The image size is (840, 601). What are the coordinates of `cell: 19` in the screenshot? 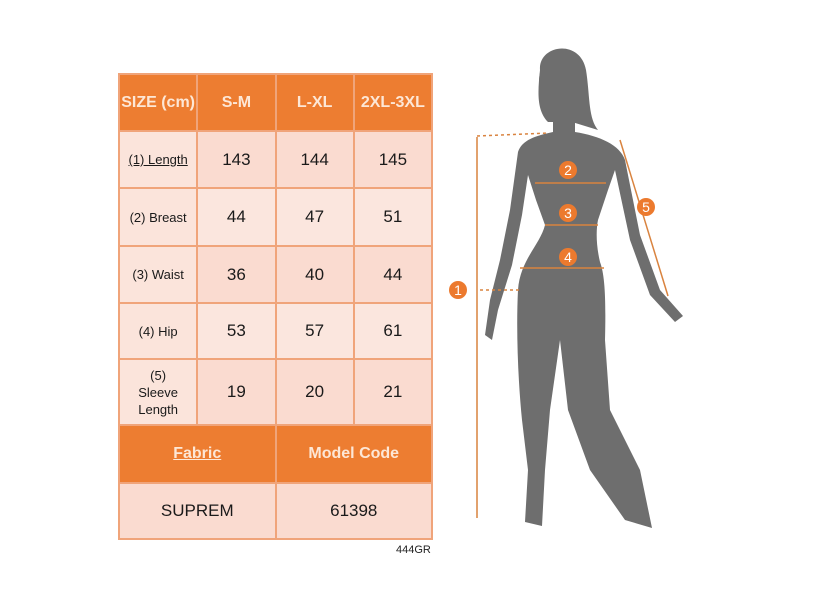 It's located at (236, 392).